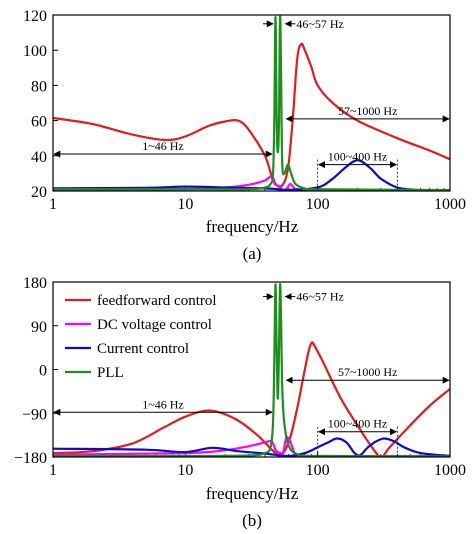 The image size is (474, 534). I want to click on panel-b-caption: (b), so click(252, 520).